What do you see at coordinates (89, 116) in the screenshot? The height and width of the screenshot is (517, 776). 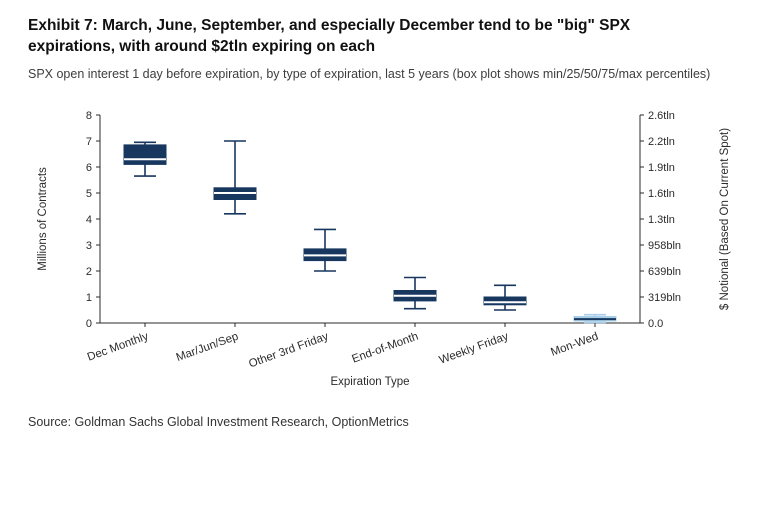 I see `left-tick-label: 8` at bounding box center [89, 116].